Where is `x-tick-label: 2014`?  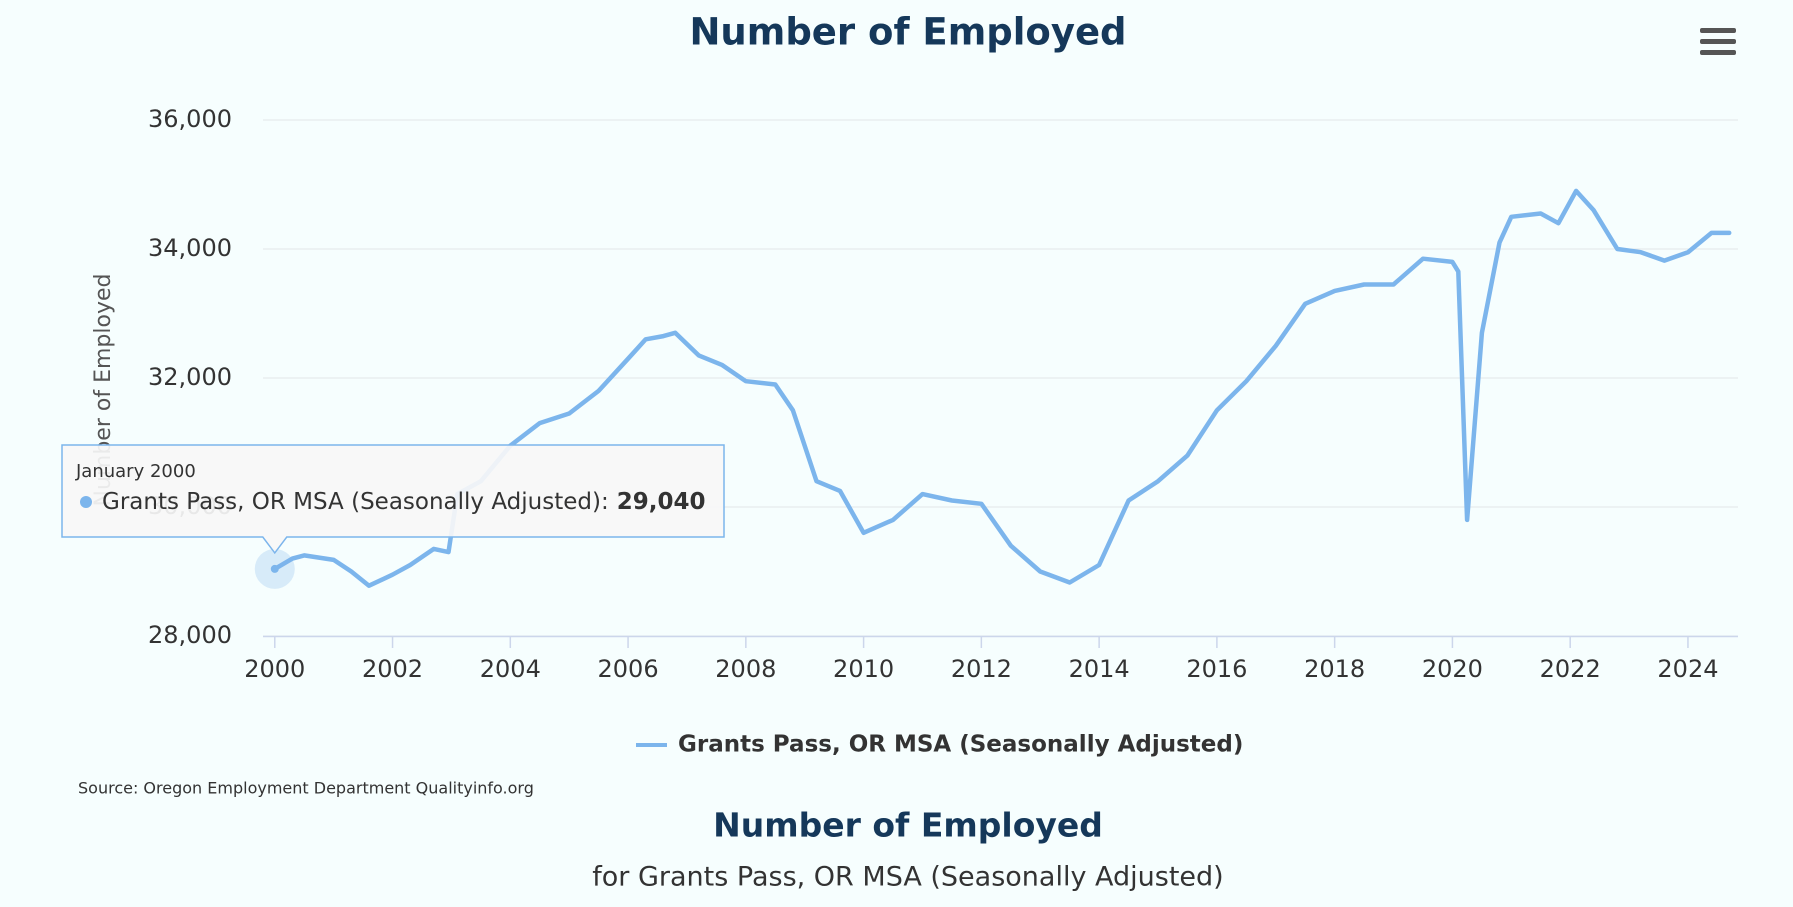 x-tick-label: 2014 is located at coordinates (1099, 669).